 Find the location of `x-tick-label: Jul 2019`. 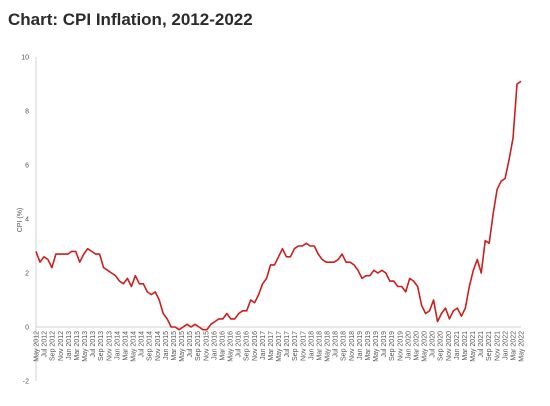

x-tick-label: Jul 2019 is located at coordinates (384, 344).